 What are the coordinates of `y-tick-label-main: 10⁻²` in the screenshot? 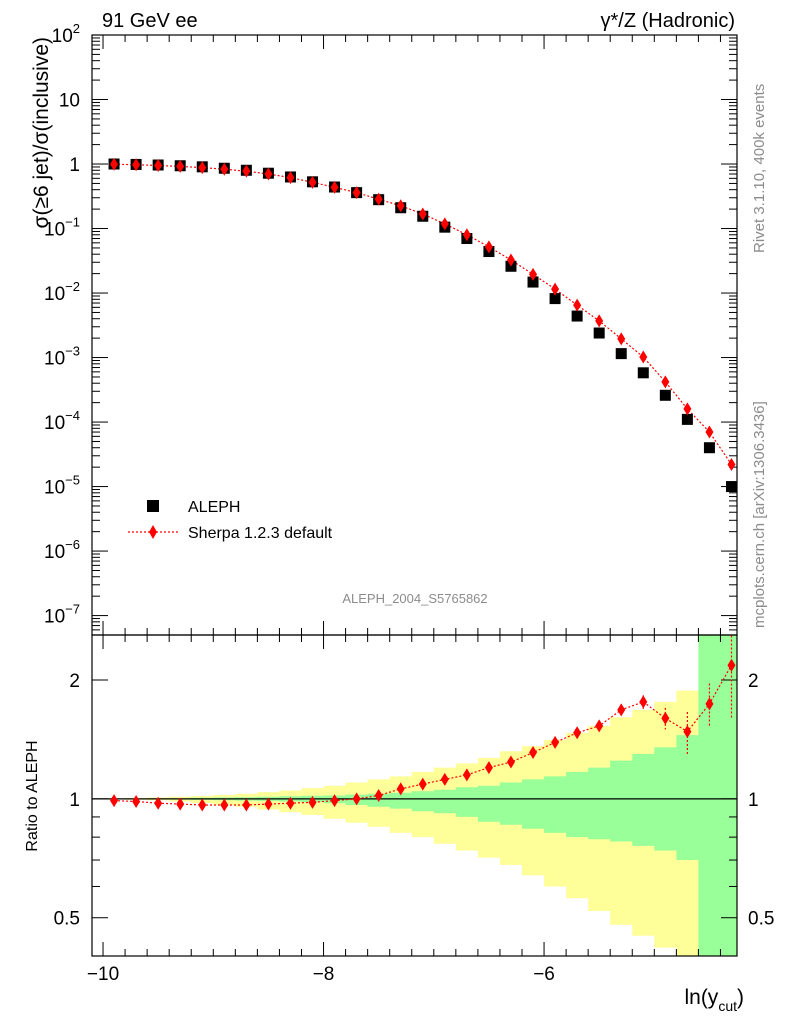 It's located at (62, 292).